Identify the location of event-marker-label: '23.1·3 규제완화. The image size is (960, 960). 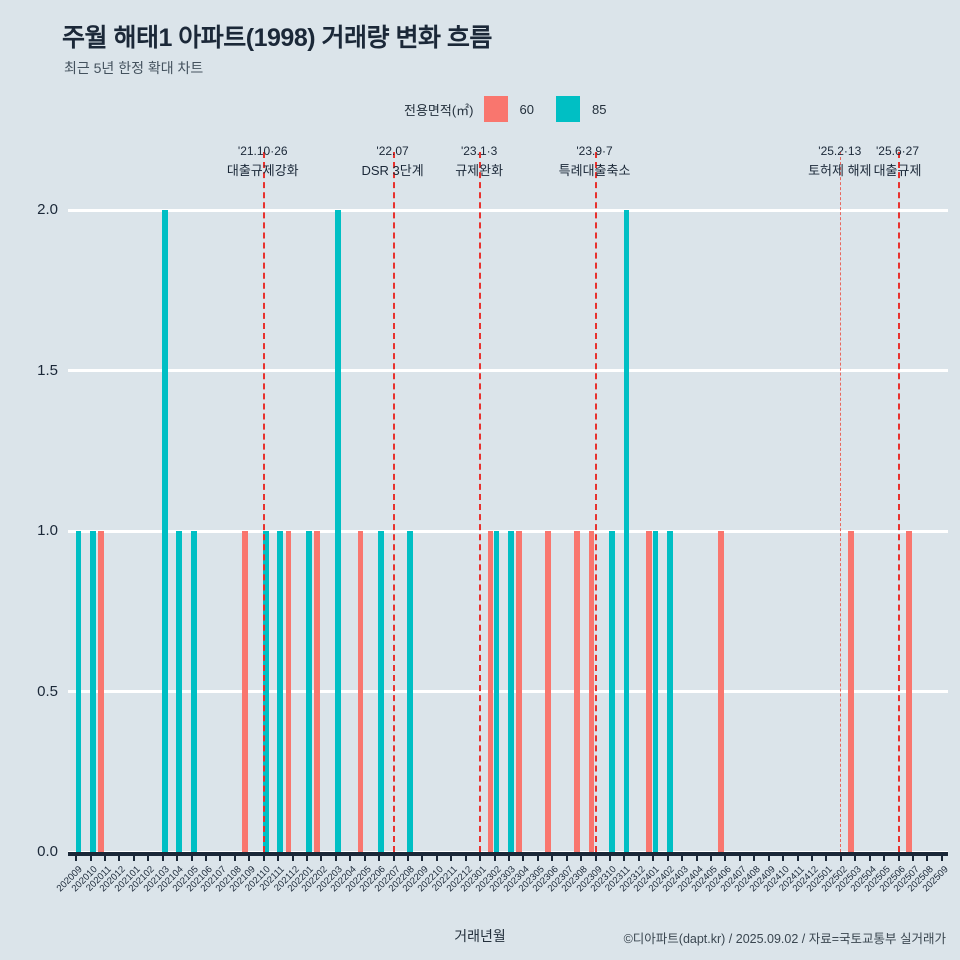
(479, 161).